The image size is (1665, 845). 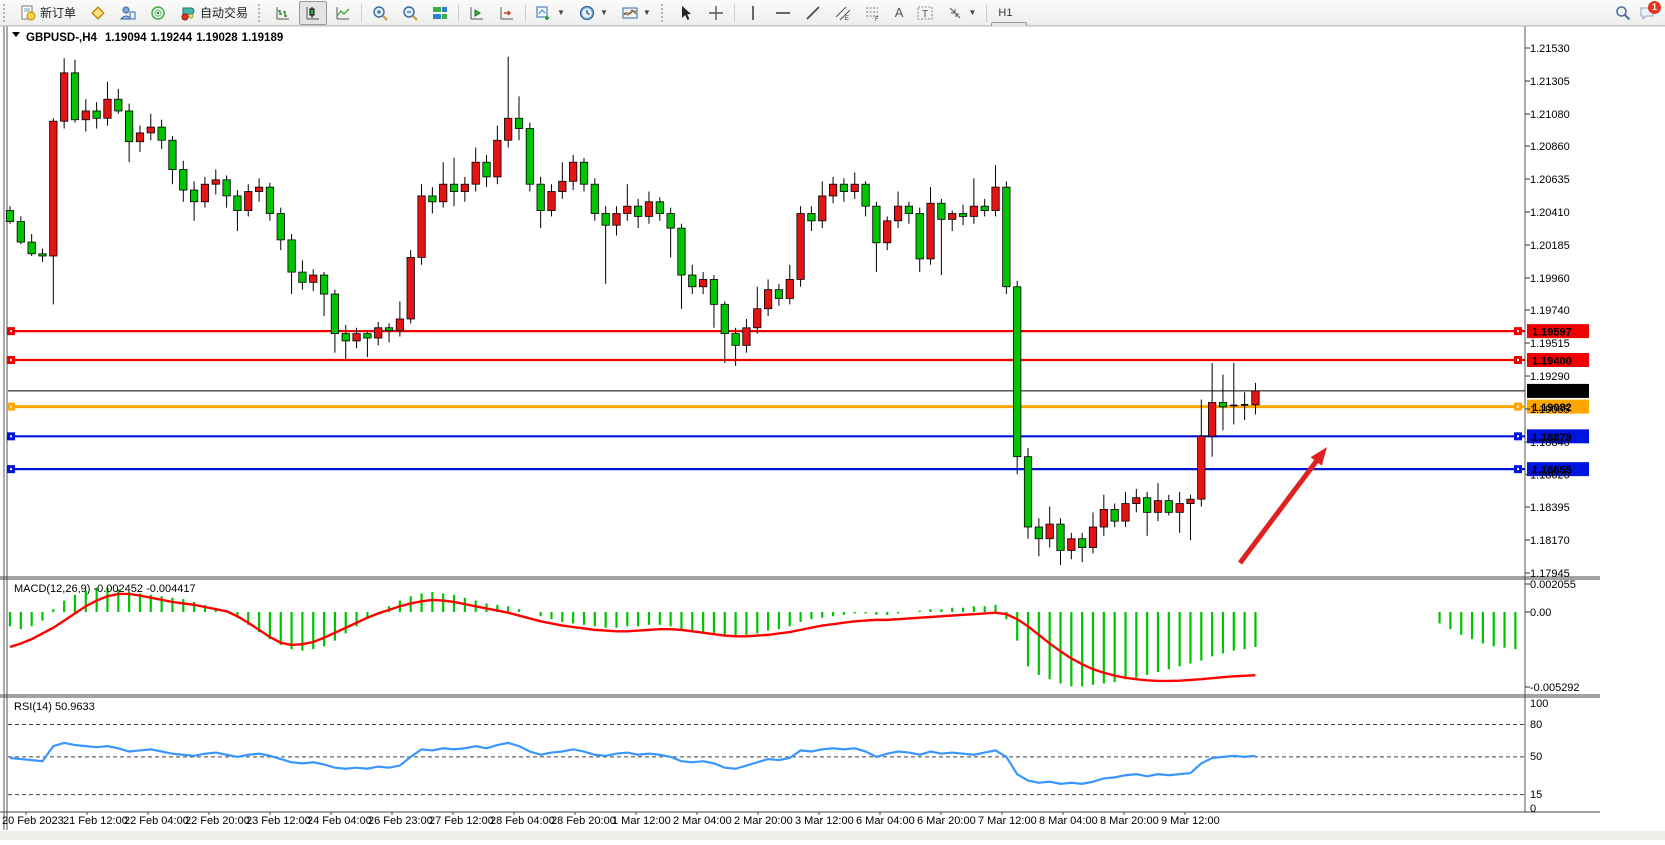 What do you see at coordinates (522, 821) in the screenshot?
I see `time-tick: 28 Feb 04:00` at bounding box center [522, 821].